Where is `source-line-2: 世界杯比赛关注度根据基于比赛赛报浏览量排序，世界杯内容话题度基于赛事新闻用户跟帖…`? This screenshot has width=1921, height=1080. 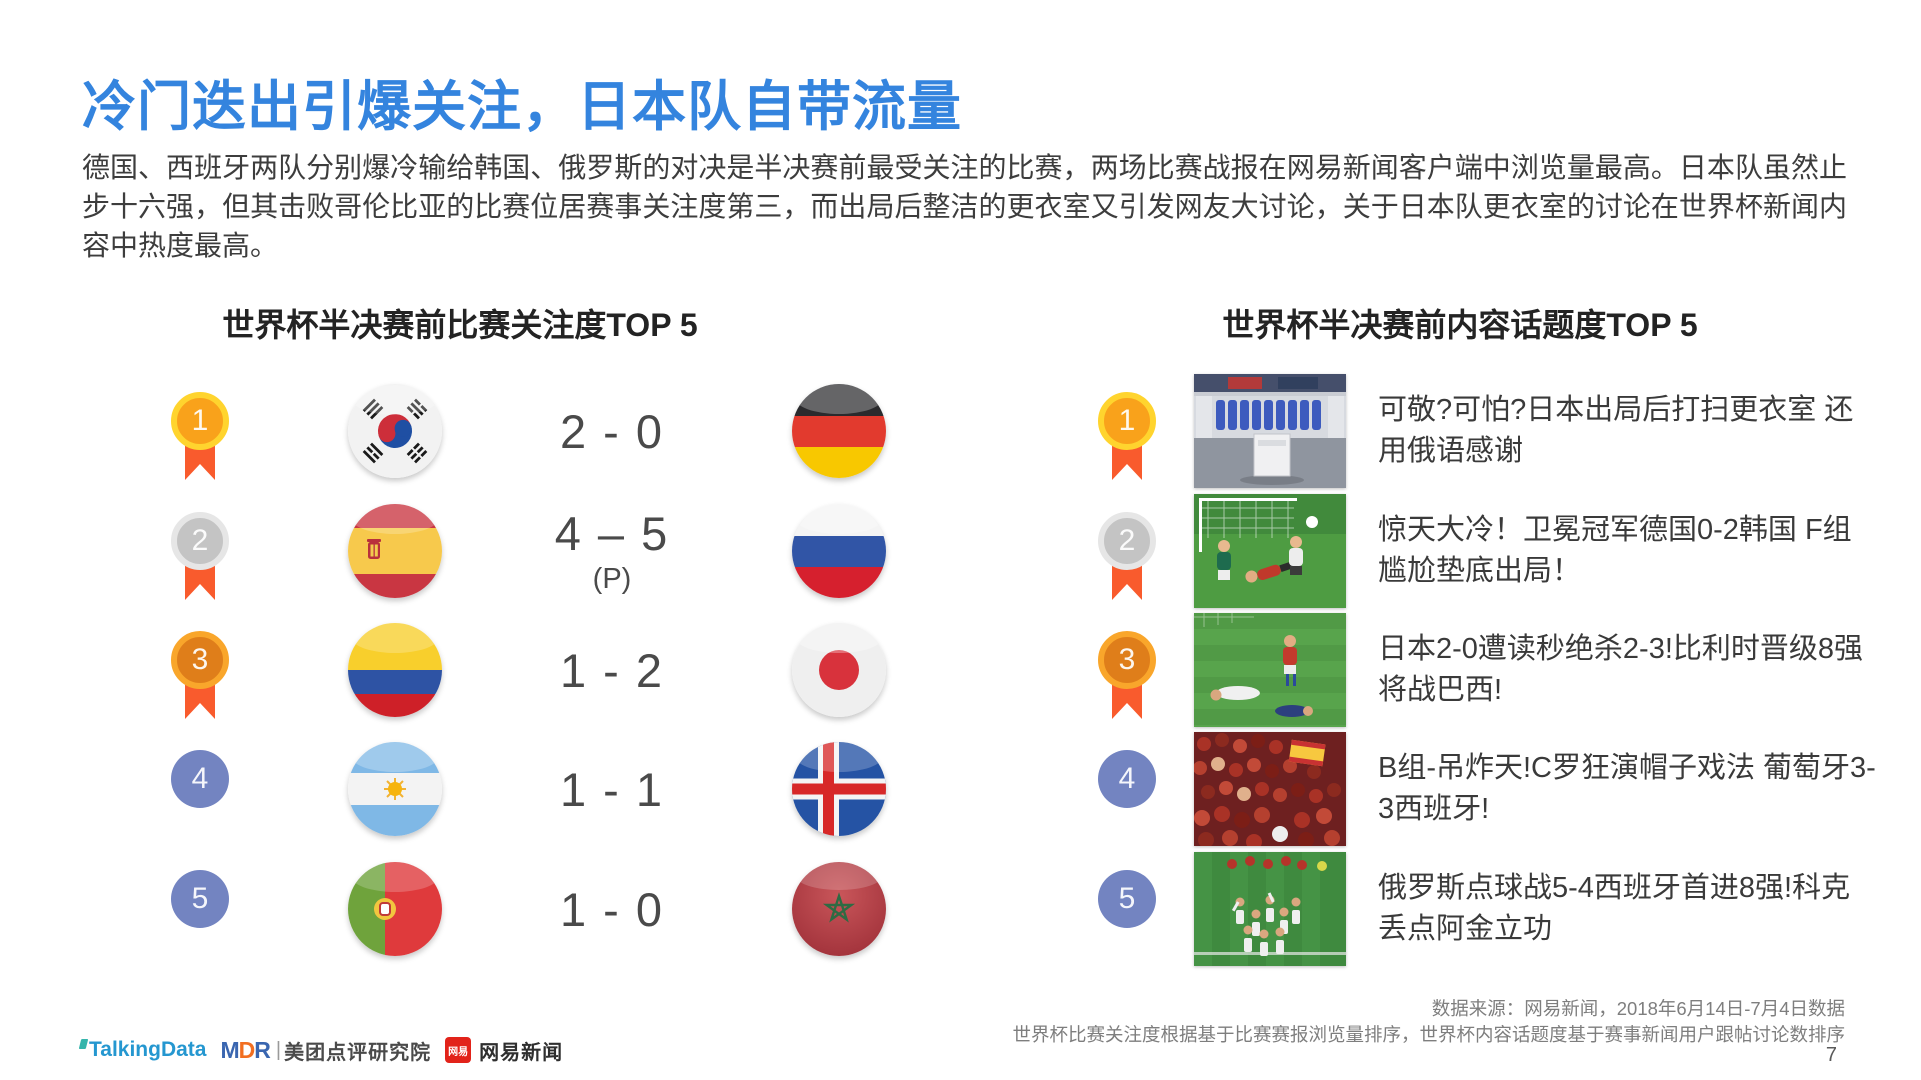
source-line-2: 世界杯比赛关注度根据基于比赛赛报浏览量排序，世界杯内容话题度基于赛事新闻用户跟帖… is located at coordinates (1428, 1034).